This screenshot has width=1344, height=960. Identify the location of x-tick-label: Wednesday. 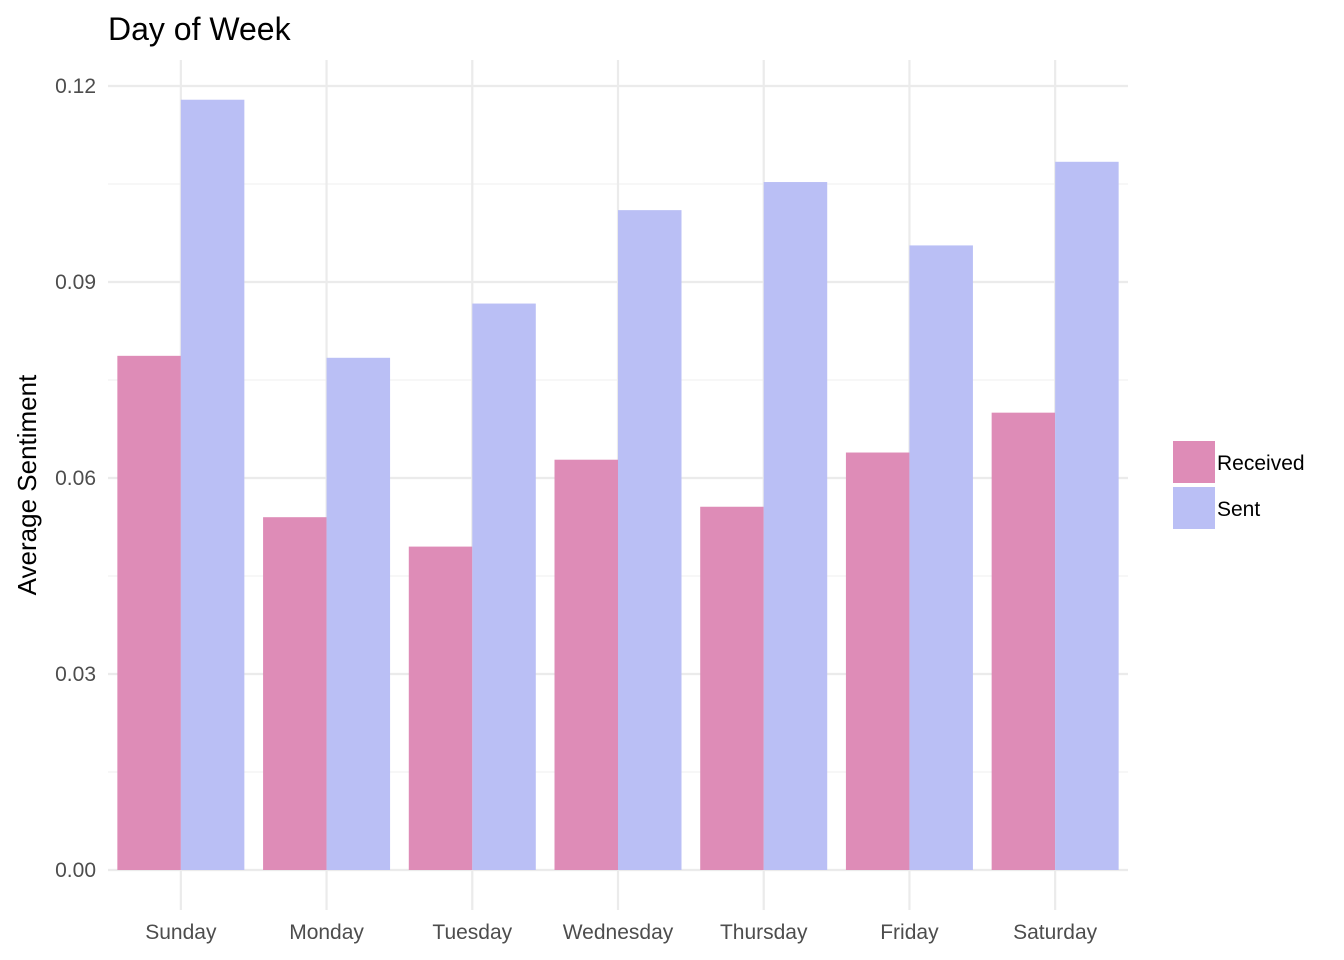
(618, 932).